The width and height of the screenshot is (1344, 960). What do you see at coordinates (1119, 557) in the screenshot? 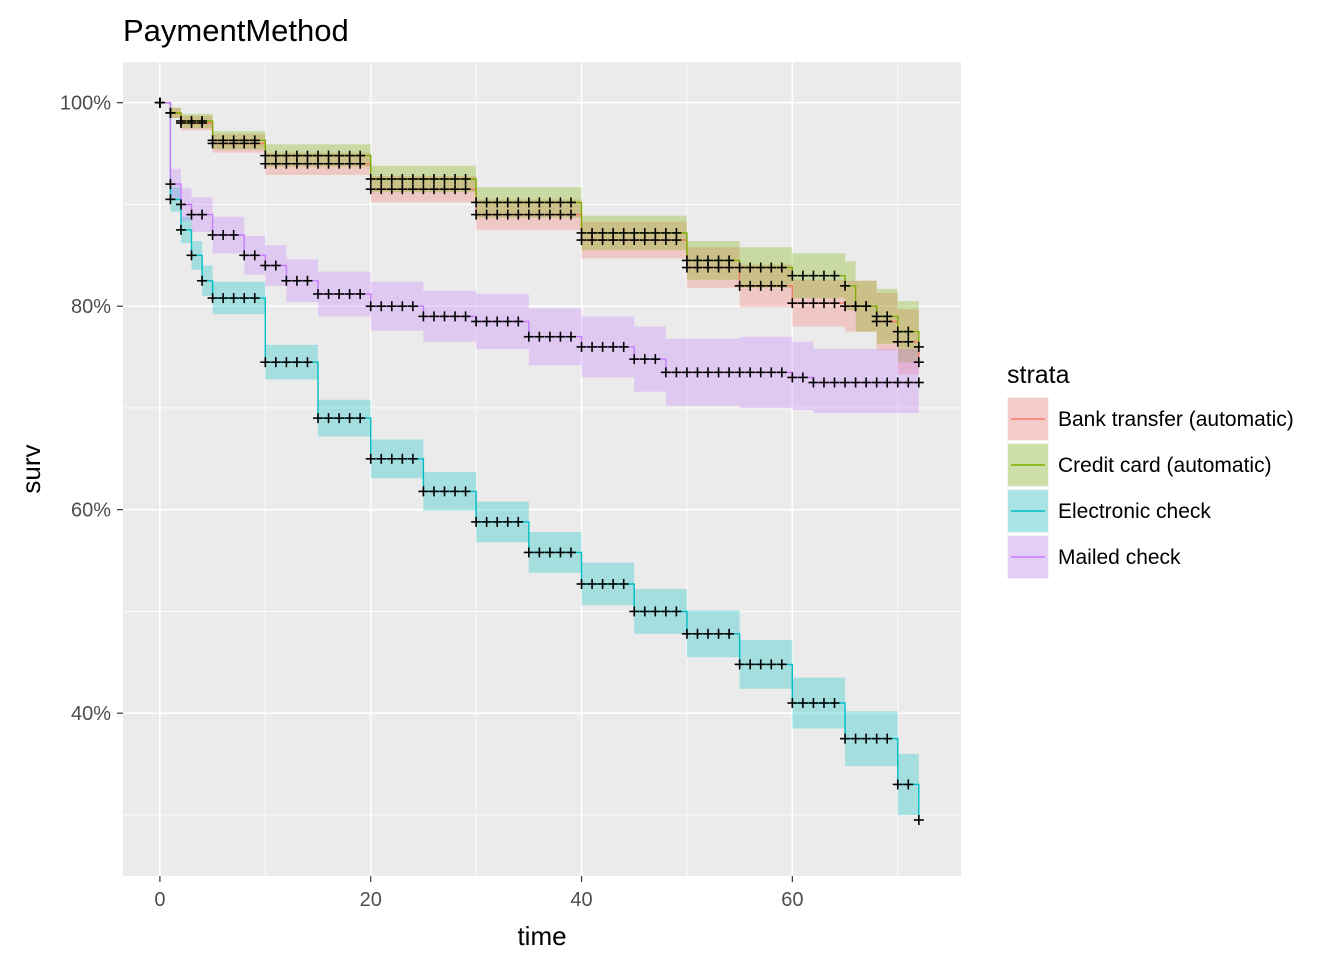
I see `legend-label-mailed-check: Mailed check` at bounding box center [1119, 557].